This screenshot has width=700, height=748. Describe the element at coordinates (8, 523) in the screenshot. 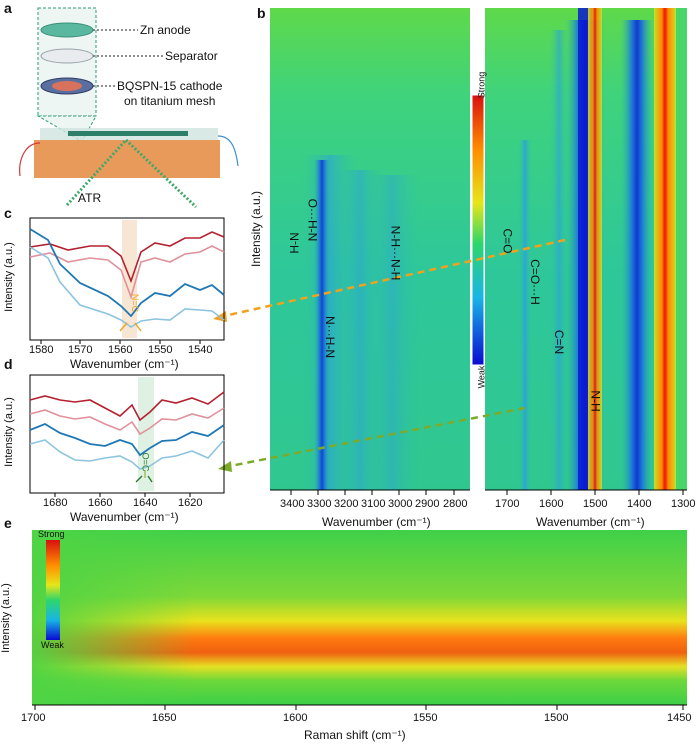

I see `panel-letter-e: e` at that location.